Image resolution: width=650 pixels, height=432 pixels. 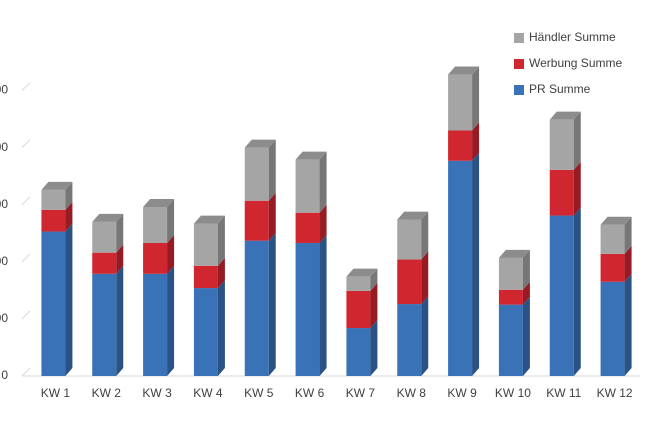 I want to click on y-tick-label: 500, so click(x=4, y=90).